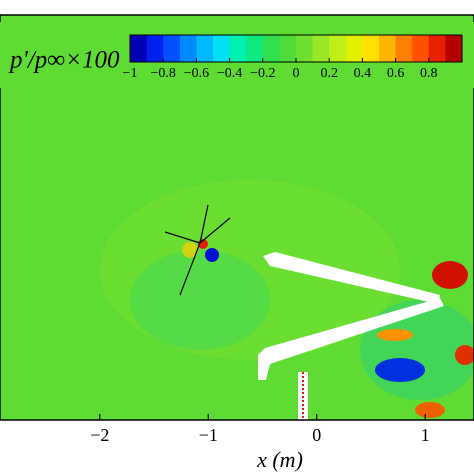 The height and width of the screenshot is (474, 474). I want to click on colorbar-tick-label: −1, so click(130, 73).